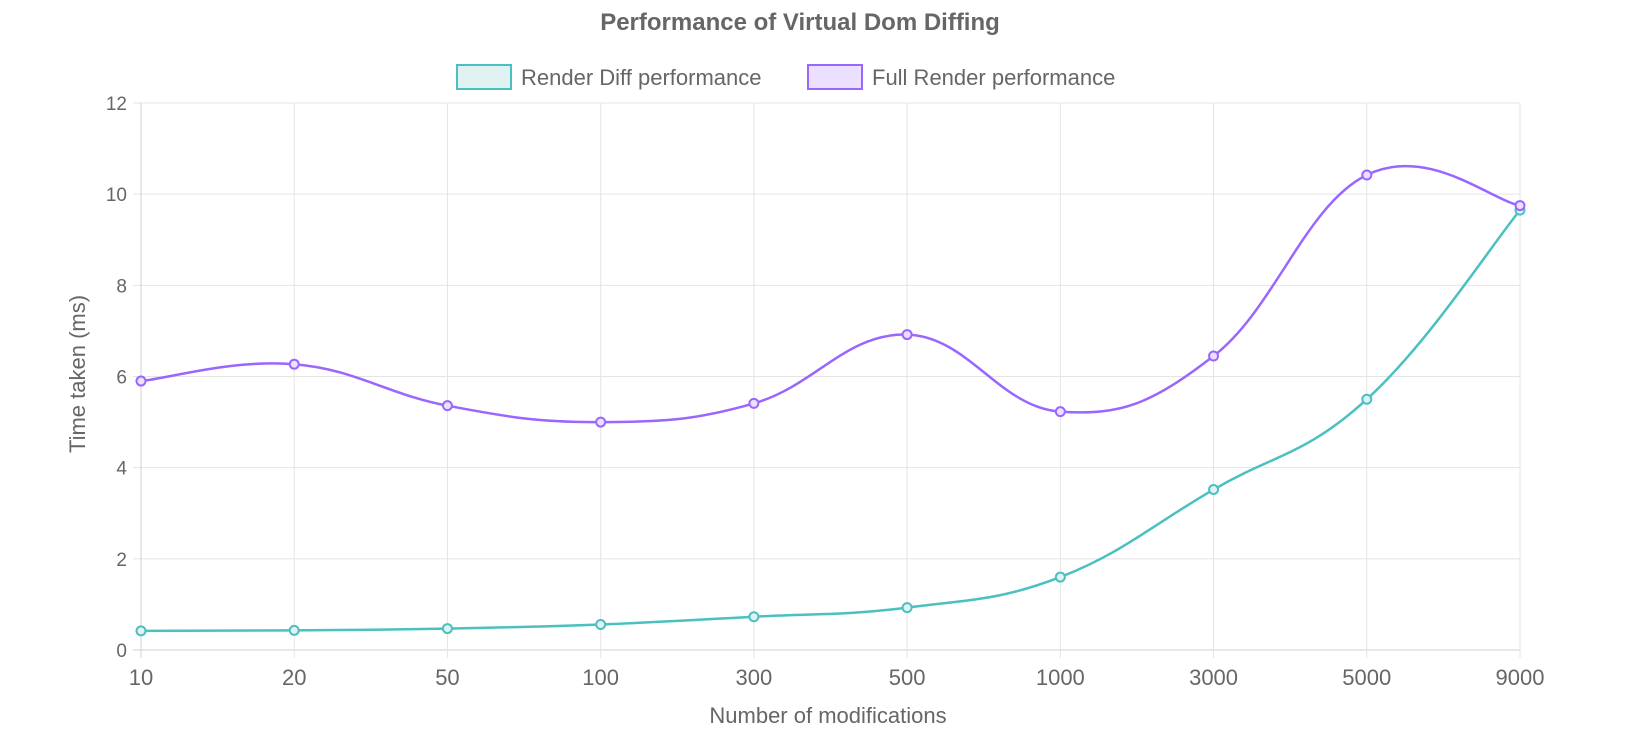  Describe the element at coordinates (484, 77) in the screenshot. I see `legend-swatch-render-diff` at that location.